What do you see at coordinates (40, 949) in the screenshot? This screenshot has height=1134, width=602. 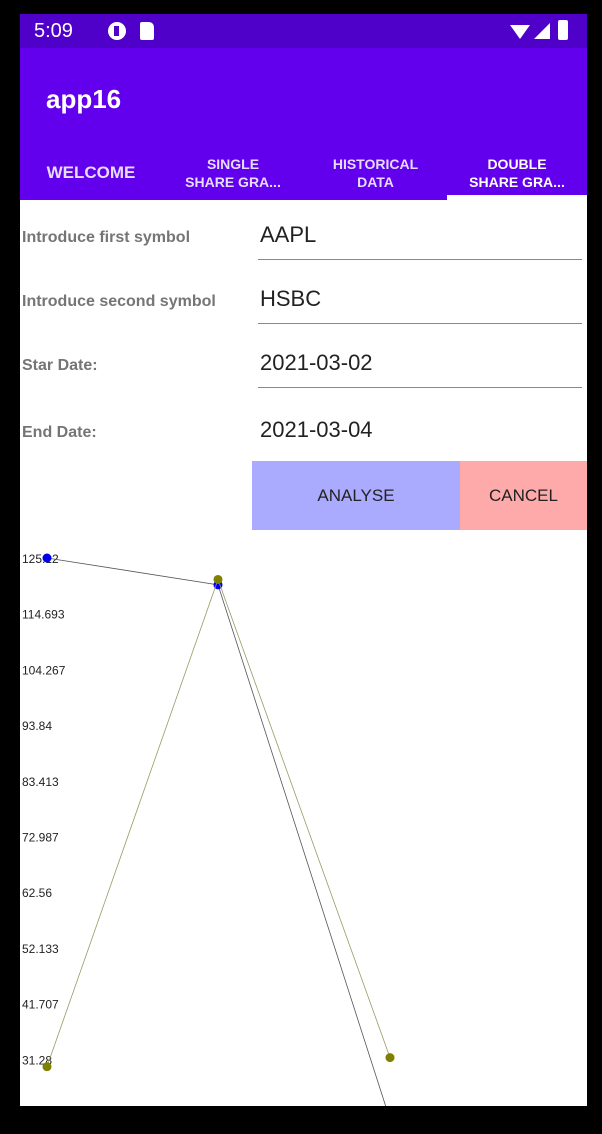 I see `y-tick-label: 52.133` at bounding box center [40, 949].